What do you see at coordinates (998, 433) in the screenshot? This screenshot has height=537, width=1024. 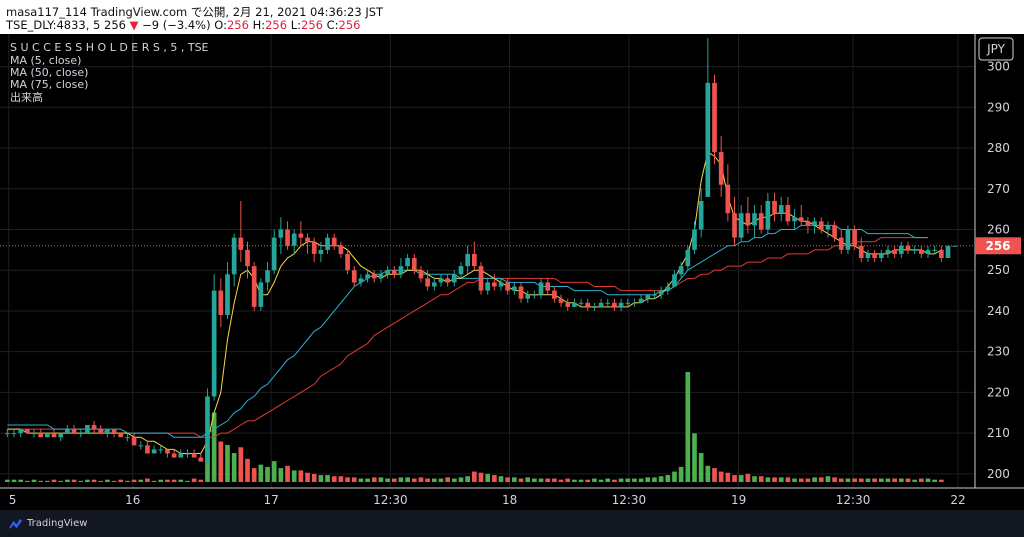 I see `price-tick-label: 210` at bounding box center [998, 433].